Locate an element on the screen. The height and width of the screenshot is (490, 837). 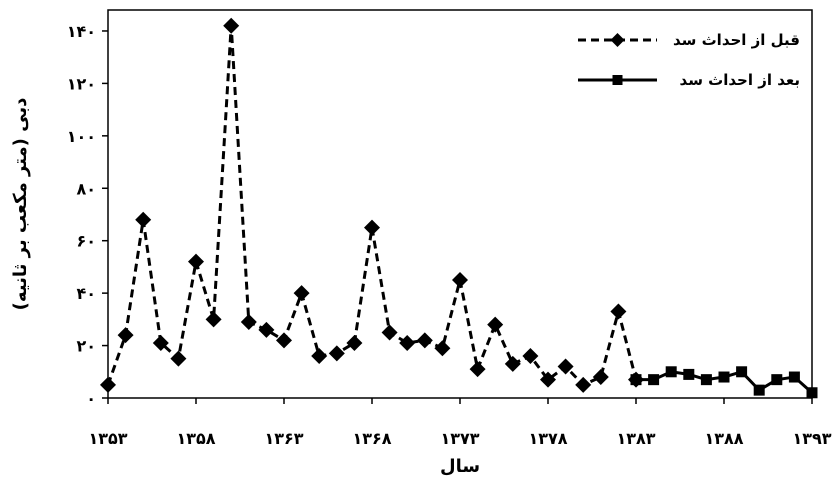
y-axis-title: دبی (متر مکعب بر ثانیه) is located at coordinates (20, 204).